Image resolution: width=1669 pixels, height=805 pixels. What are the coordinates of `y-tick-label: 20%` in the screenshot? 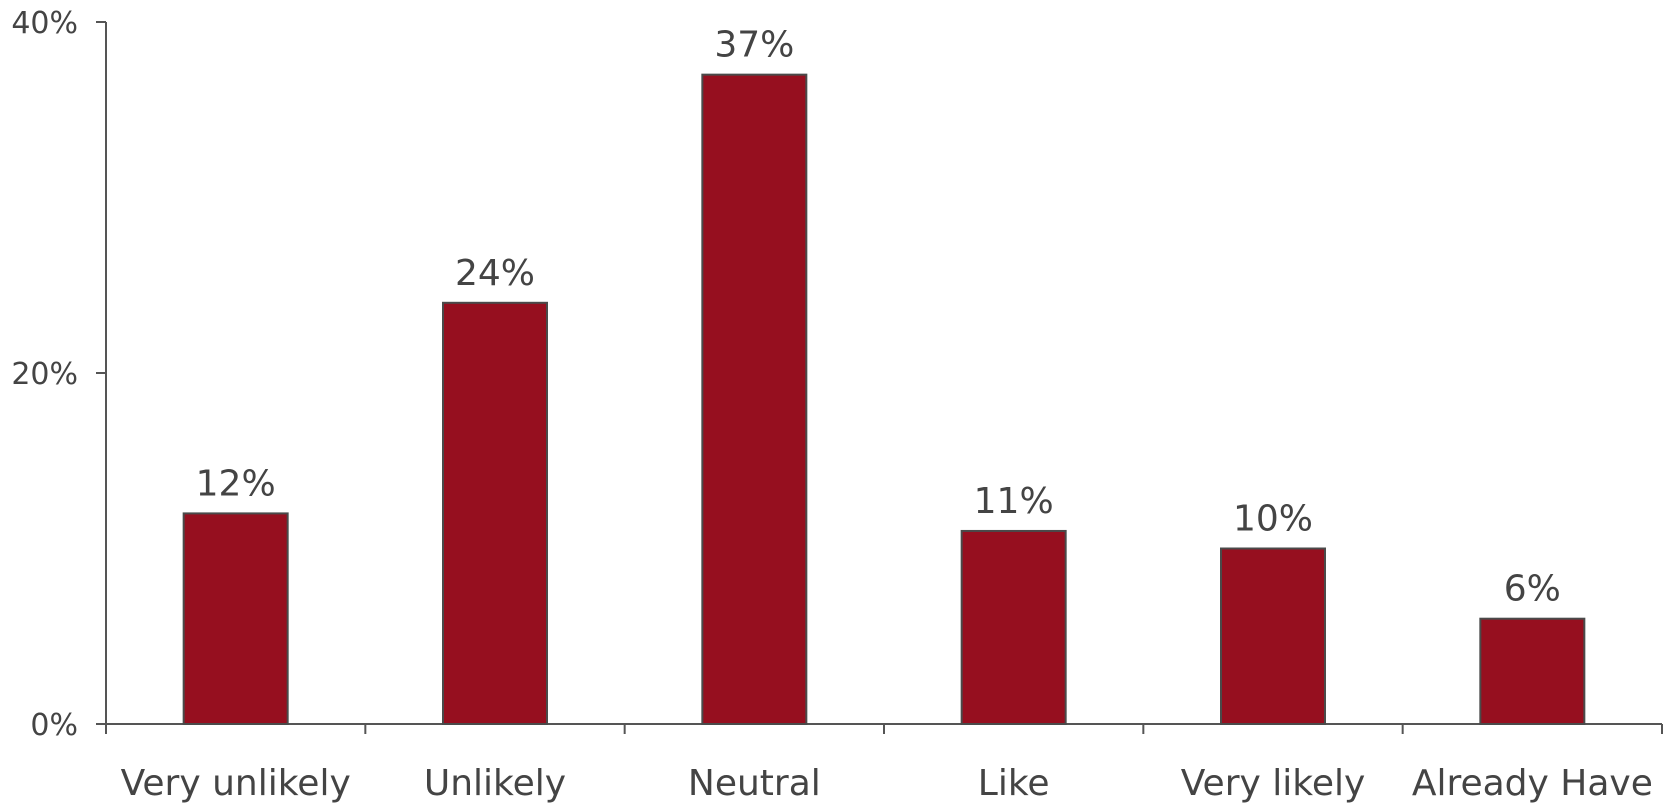 It's located at (44, 374).